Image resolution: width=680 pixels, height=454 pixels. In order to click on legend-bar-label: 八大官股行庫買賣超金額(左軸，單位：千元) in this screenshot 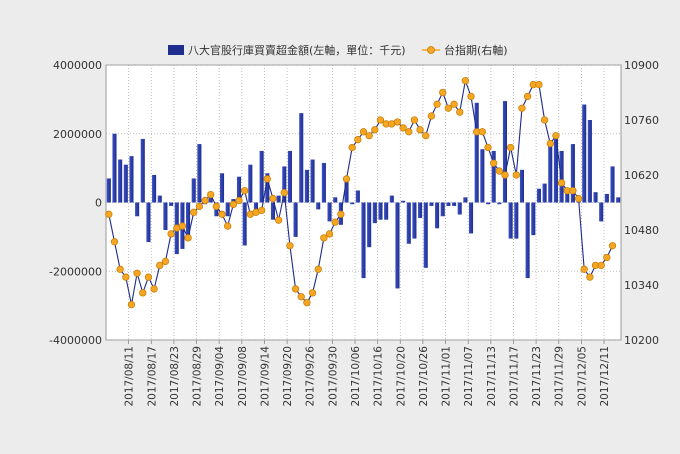, I will do `click(297, 50)`.